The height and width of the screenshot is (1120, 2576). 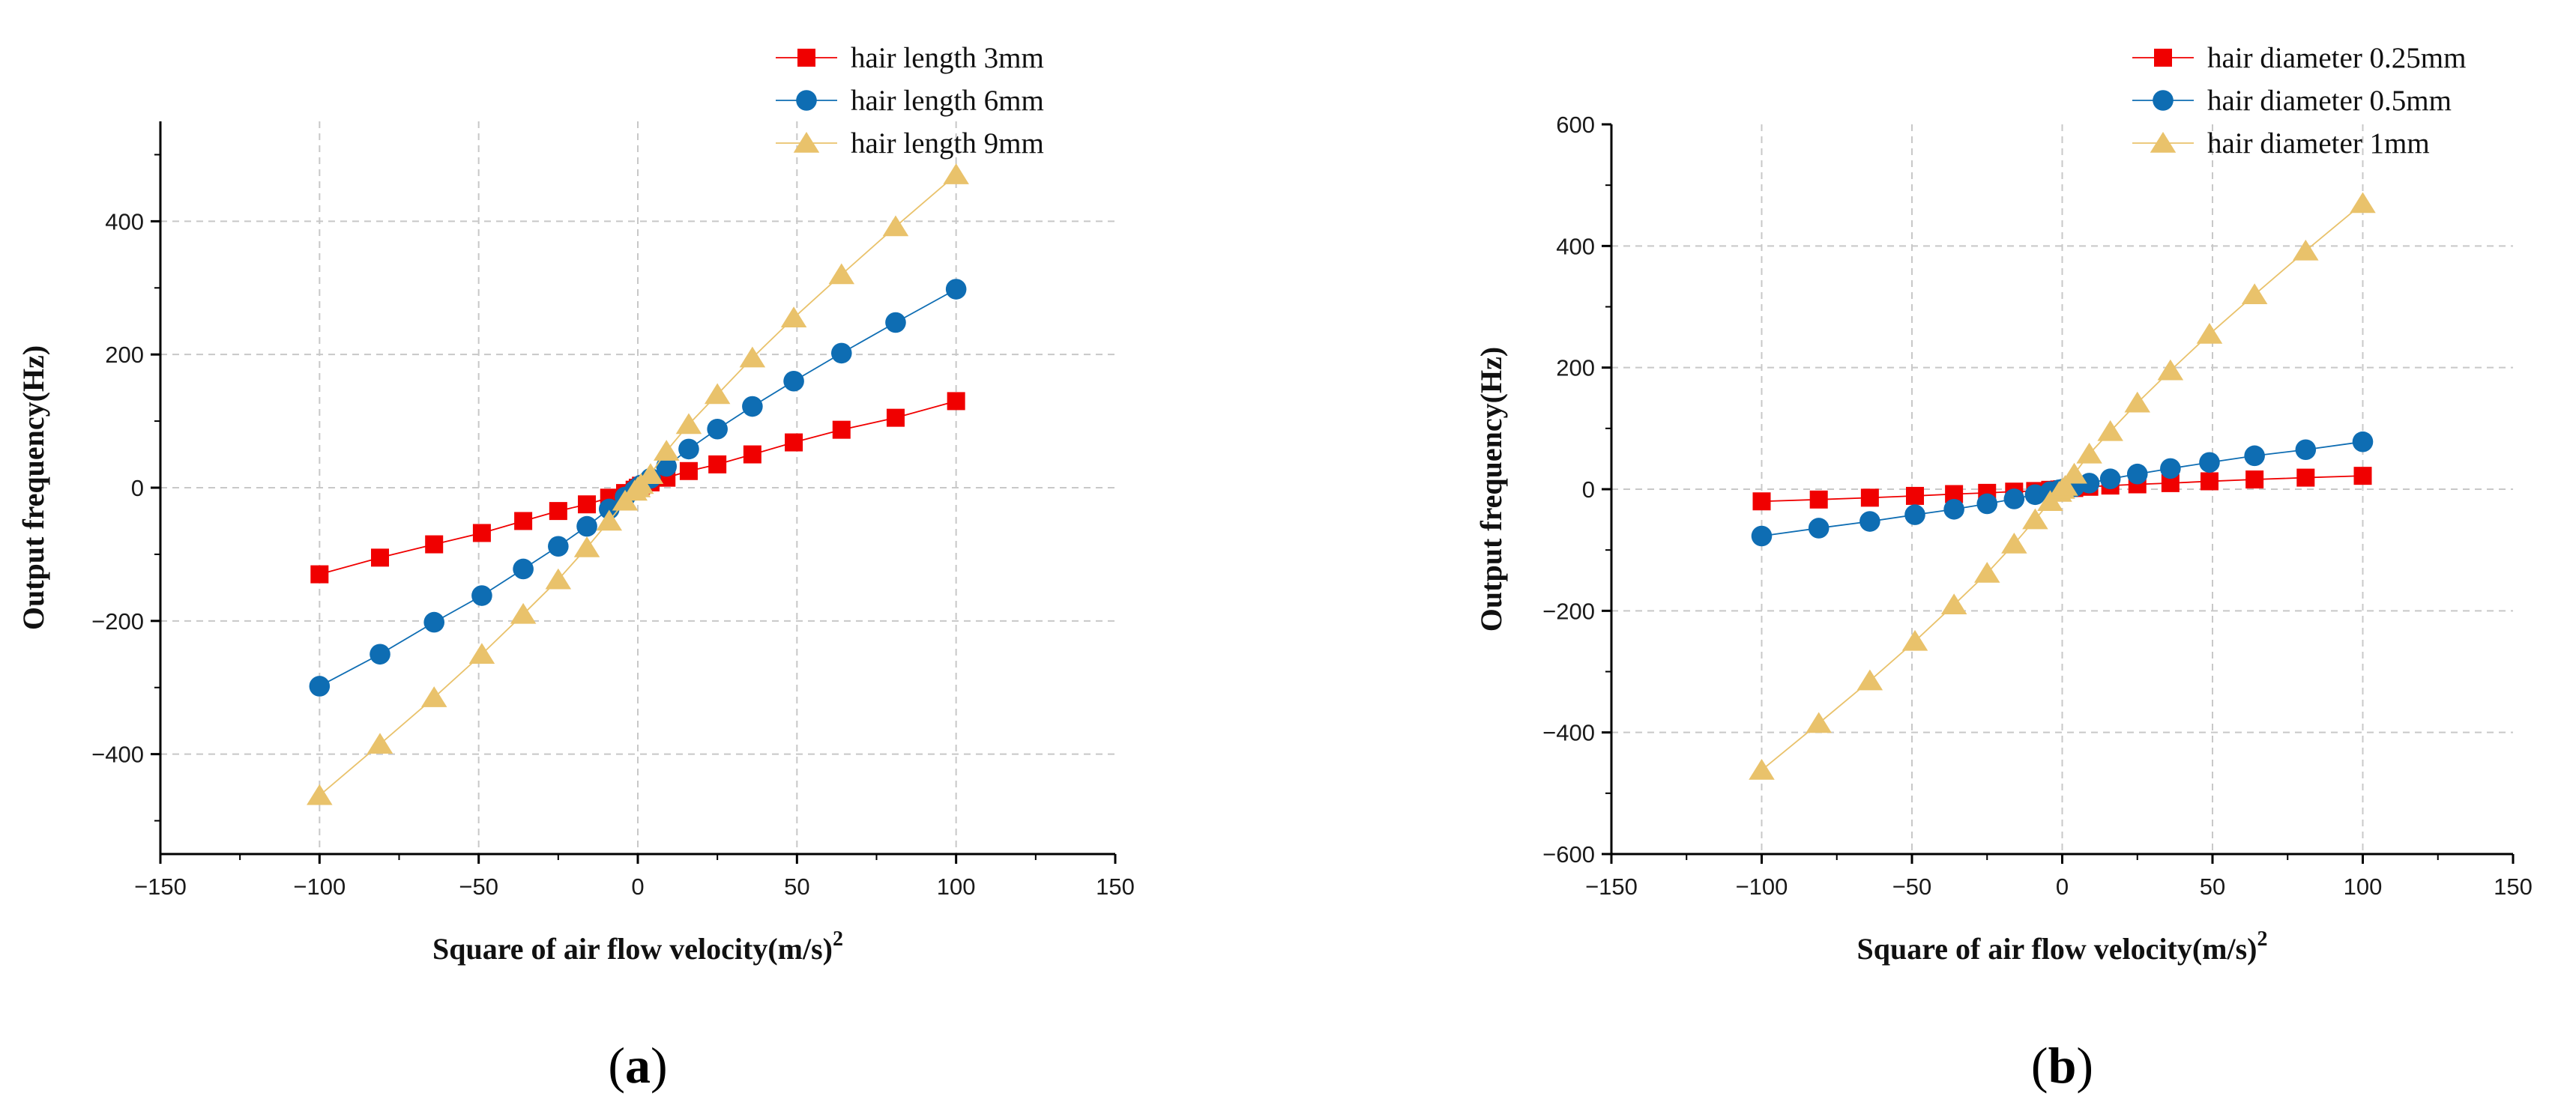 I want to click on chart0-legend-label-0: hair length 3mm, so click(x=947, y=58).